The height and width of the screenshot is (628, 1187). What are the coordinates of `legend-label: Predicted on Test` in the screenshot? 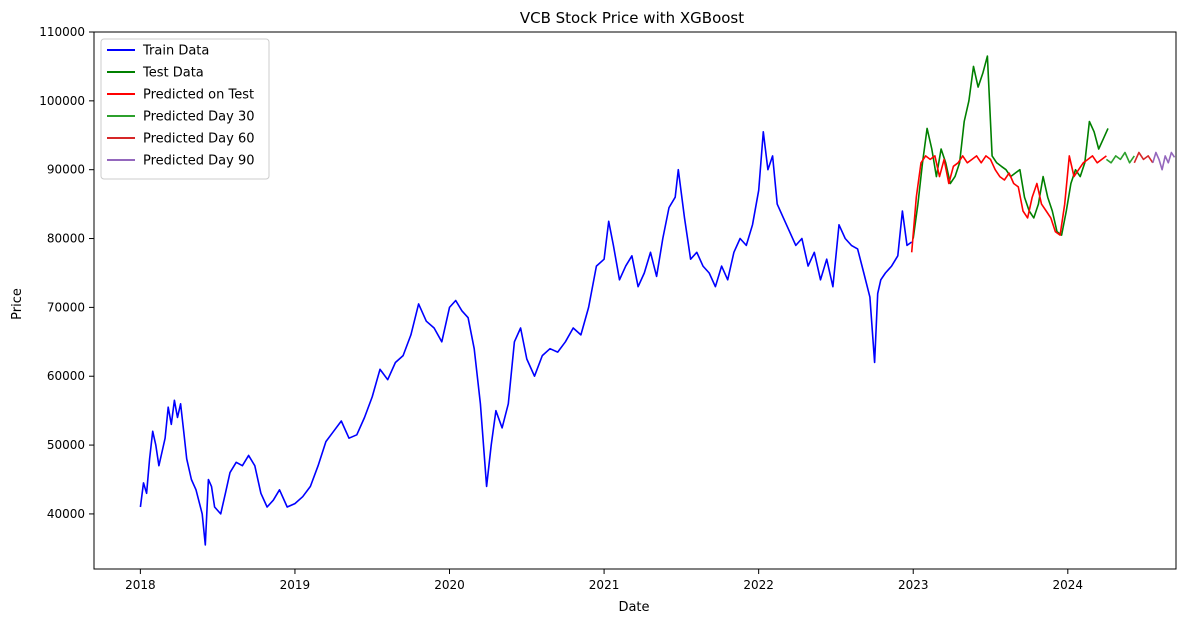 It's located at (198, 95).